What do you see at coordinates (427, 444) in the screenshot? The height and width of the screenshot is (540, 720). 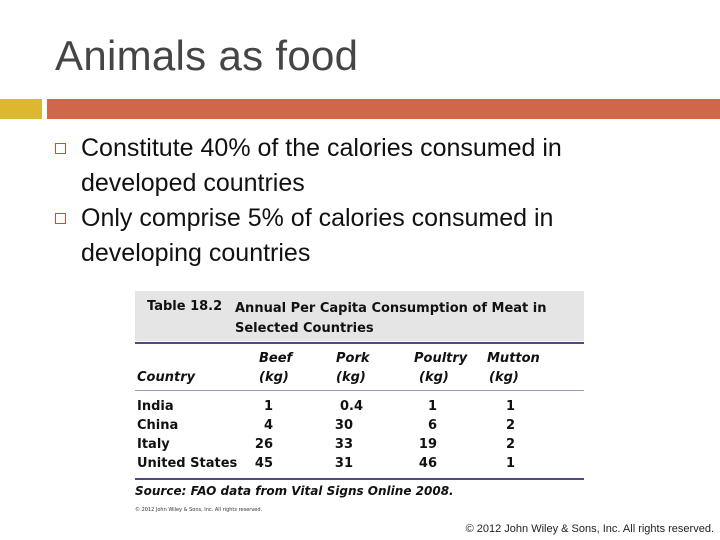 I see `table-cell-poultry: 19` at bounding box center [427, 444].